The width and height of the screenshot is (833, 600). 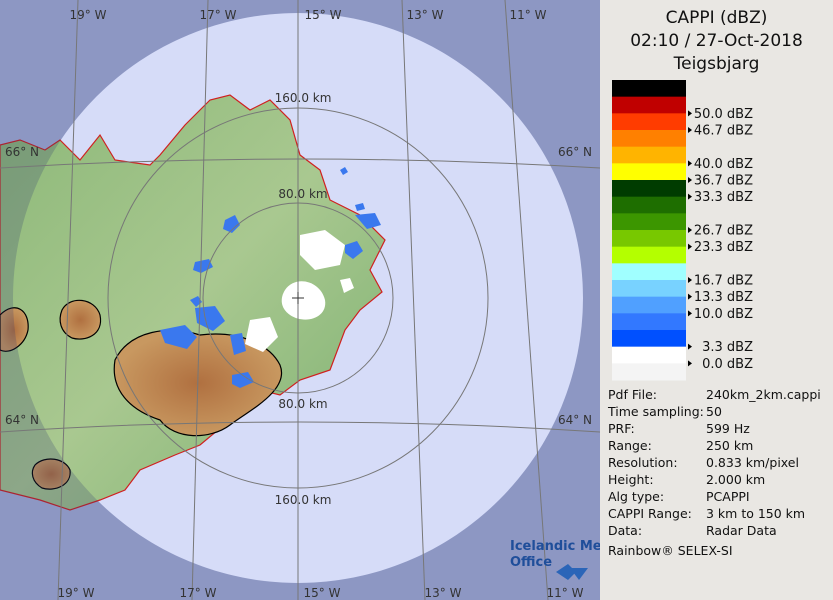 I want to click on info-row: Pdf File: 240km_2km.cappi, so click(x=720, y=395).